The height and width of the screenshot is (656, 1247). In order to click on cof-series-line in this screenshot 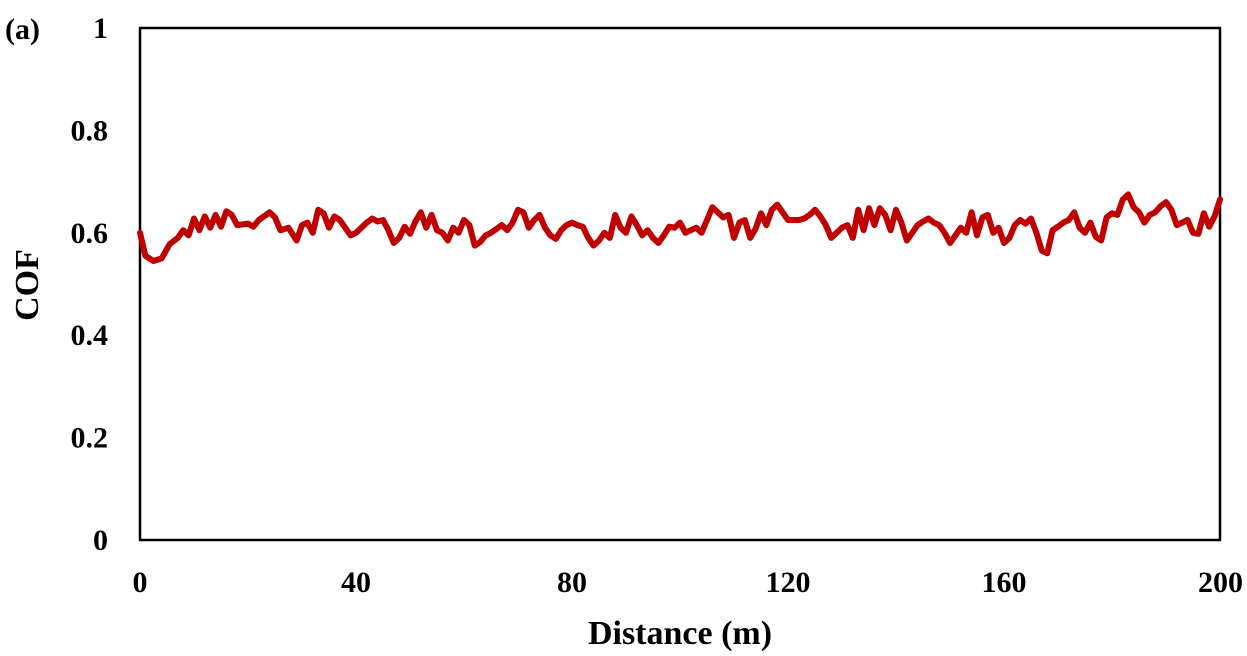, I will do `click(680, 227)`.